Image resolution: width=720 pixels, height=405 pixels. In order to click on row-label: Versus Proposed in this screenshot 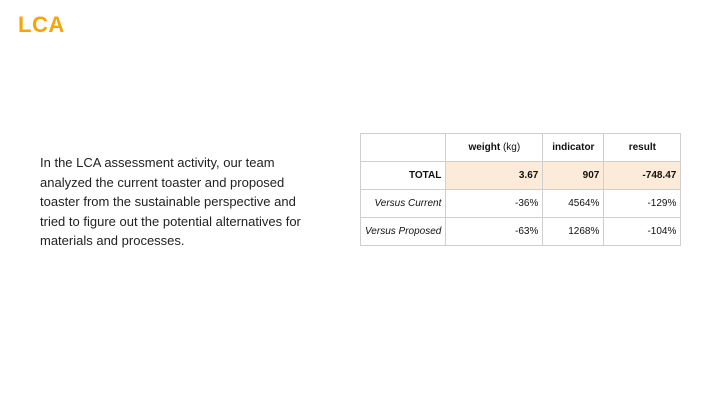, I will do `click(403, 231)`.